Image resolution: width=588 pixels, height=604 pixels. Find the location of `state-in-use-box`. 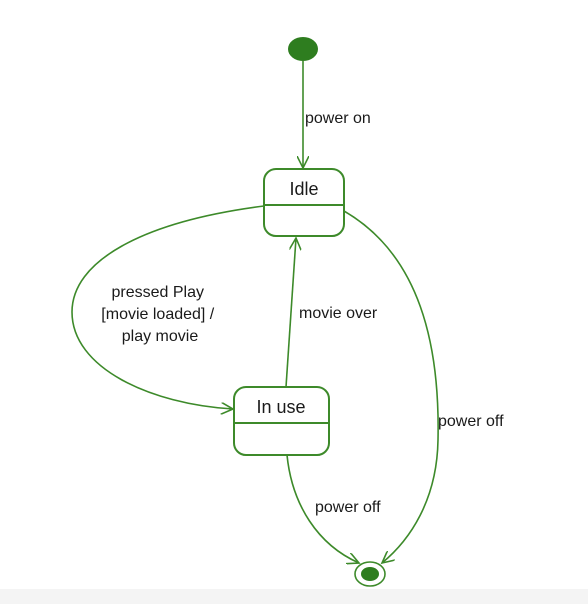

state-in-use-box is located at coordinates (281, 421).